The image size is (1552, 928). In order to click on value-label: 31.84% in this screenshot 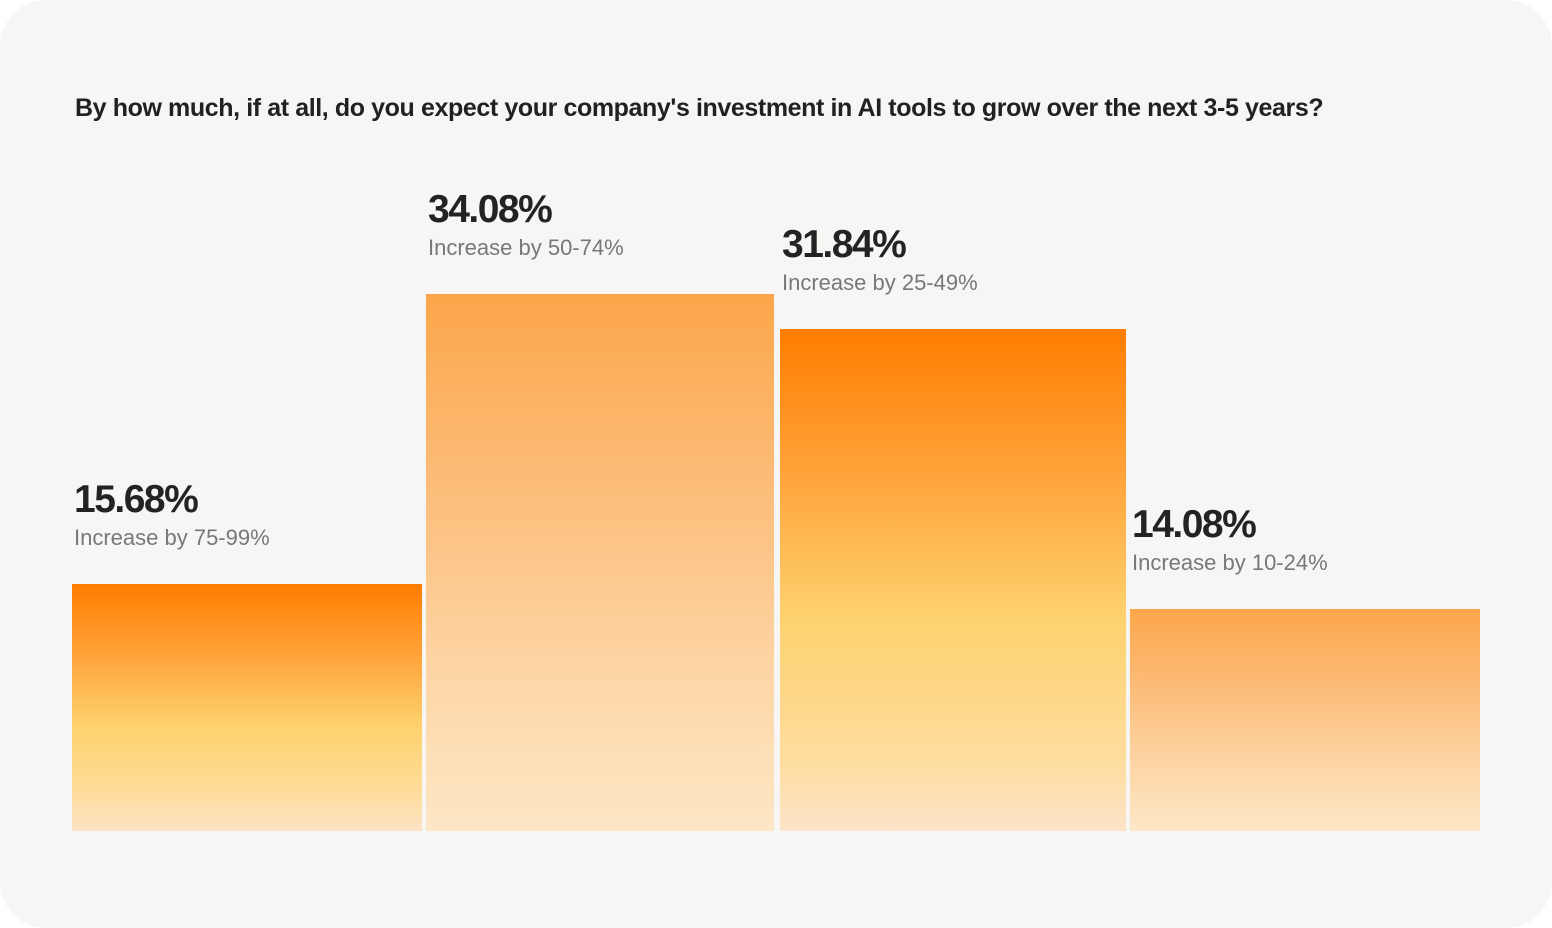, I will do `click(844, 244)`.